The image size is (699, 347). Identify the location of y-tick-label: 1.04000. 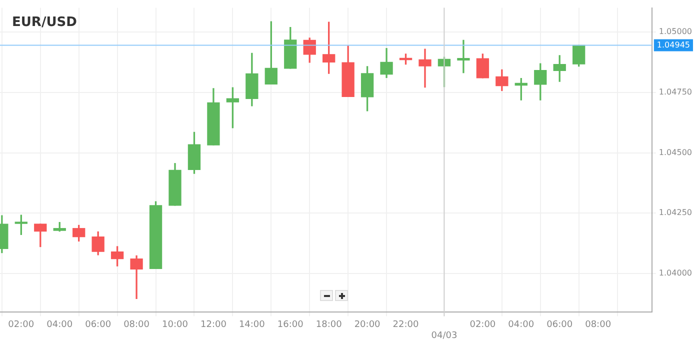
(675, 273).